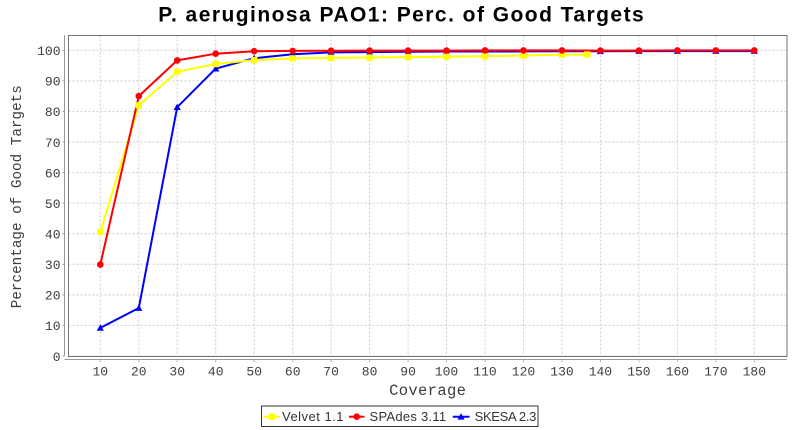  Describe the element at coordinates (313, 416) in the screenshot. I see `svg-text: Velvet 1.1` at that location.